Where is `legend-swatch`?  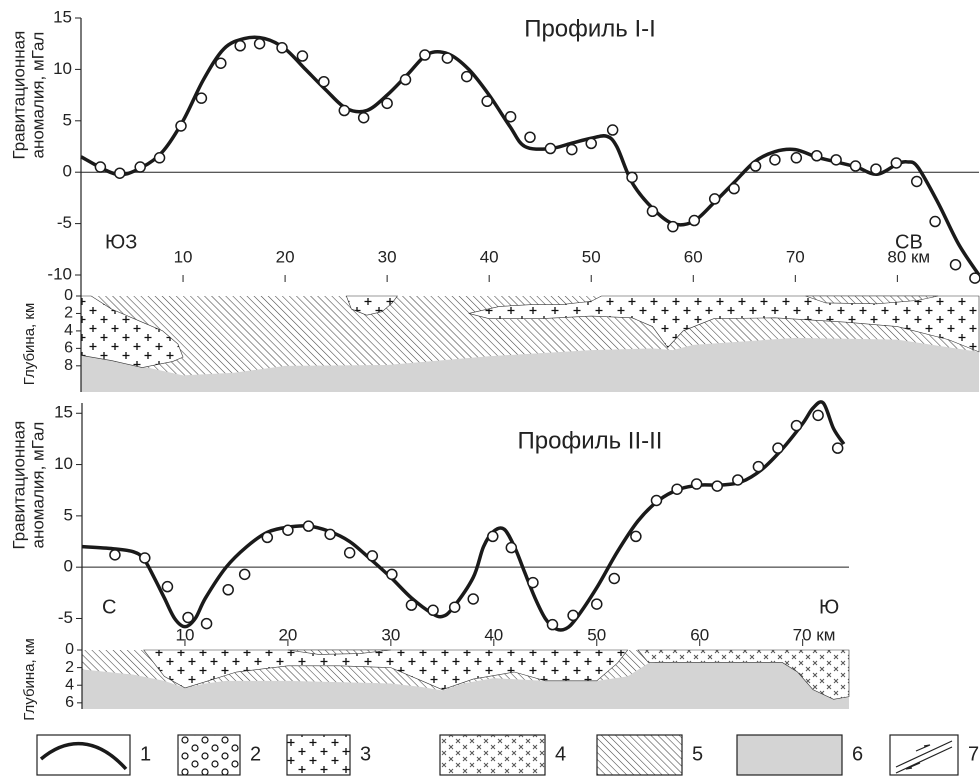 legend-swatch is located at coordinates (639, 755).